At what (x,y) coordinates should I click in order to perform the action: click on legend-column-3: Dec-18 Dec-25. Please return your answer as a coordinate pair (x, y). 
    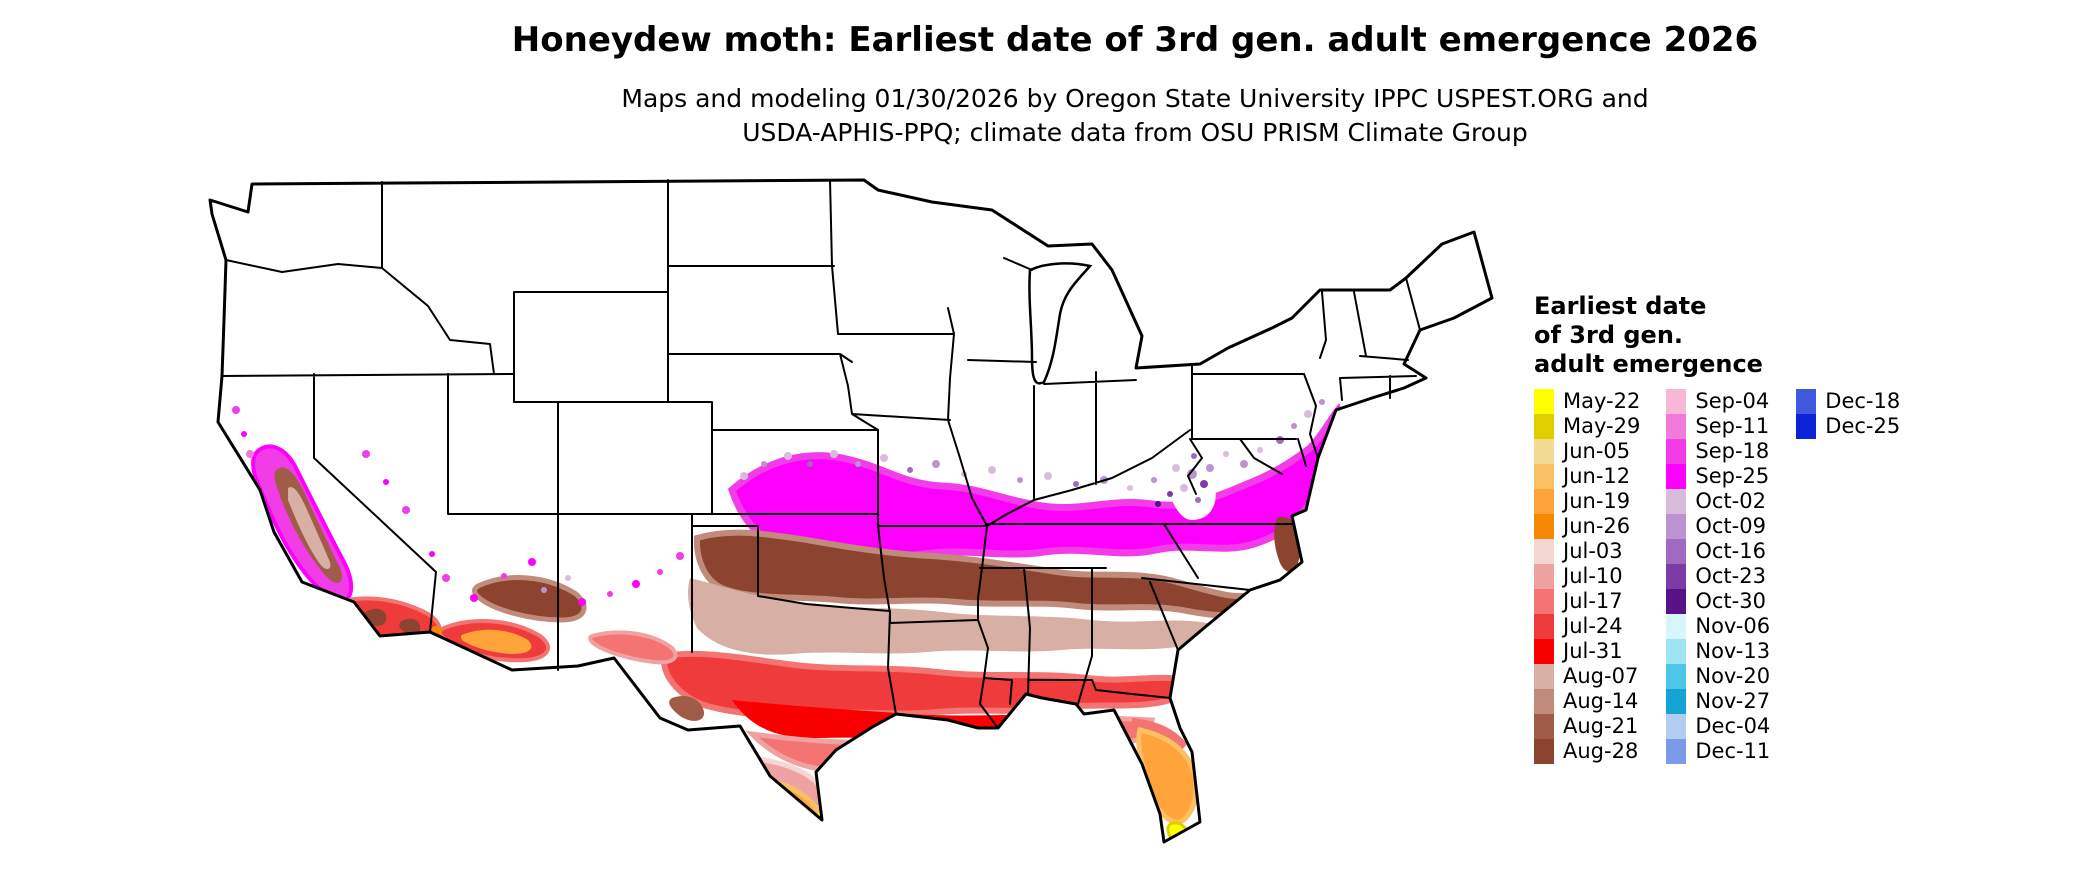
    Looking at the image, I should click on (1848, 414).